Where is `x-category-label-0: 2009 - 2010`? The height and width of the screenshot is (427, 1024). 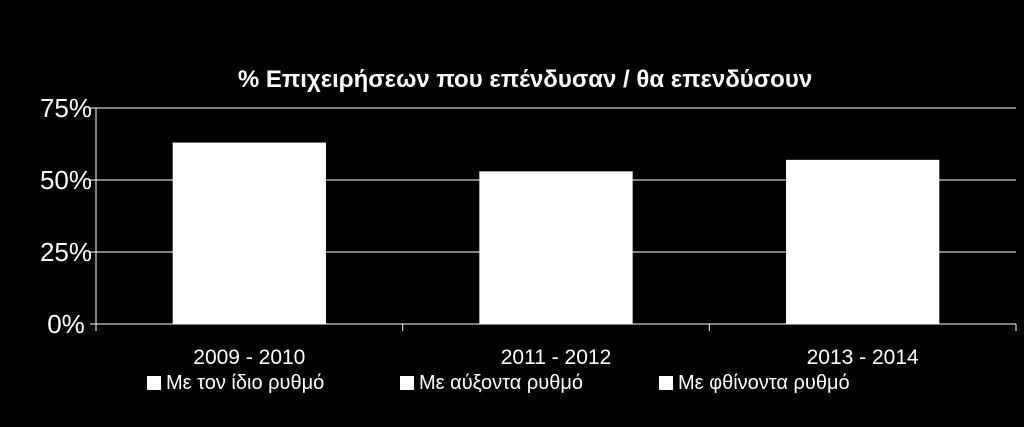
x-category-label-0: 2009 - 2010 is located at coordinates (249, 357).